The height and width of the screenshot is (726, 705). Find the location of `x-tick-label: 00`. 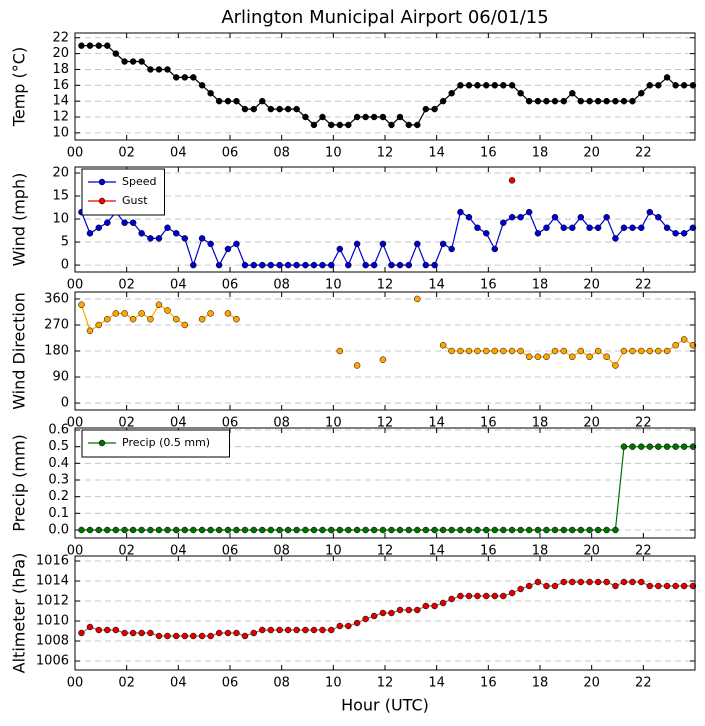

x-tick-label: 00 is located at coordinates (75, 683).